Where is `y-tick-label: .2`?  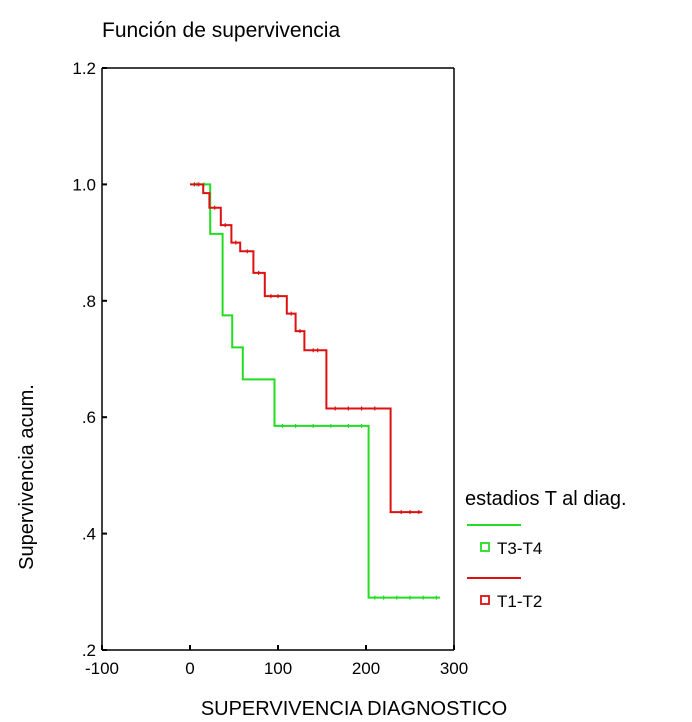 y-tick-label: .2 is located at coordinates (89, 650).